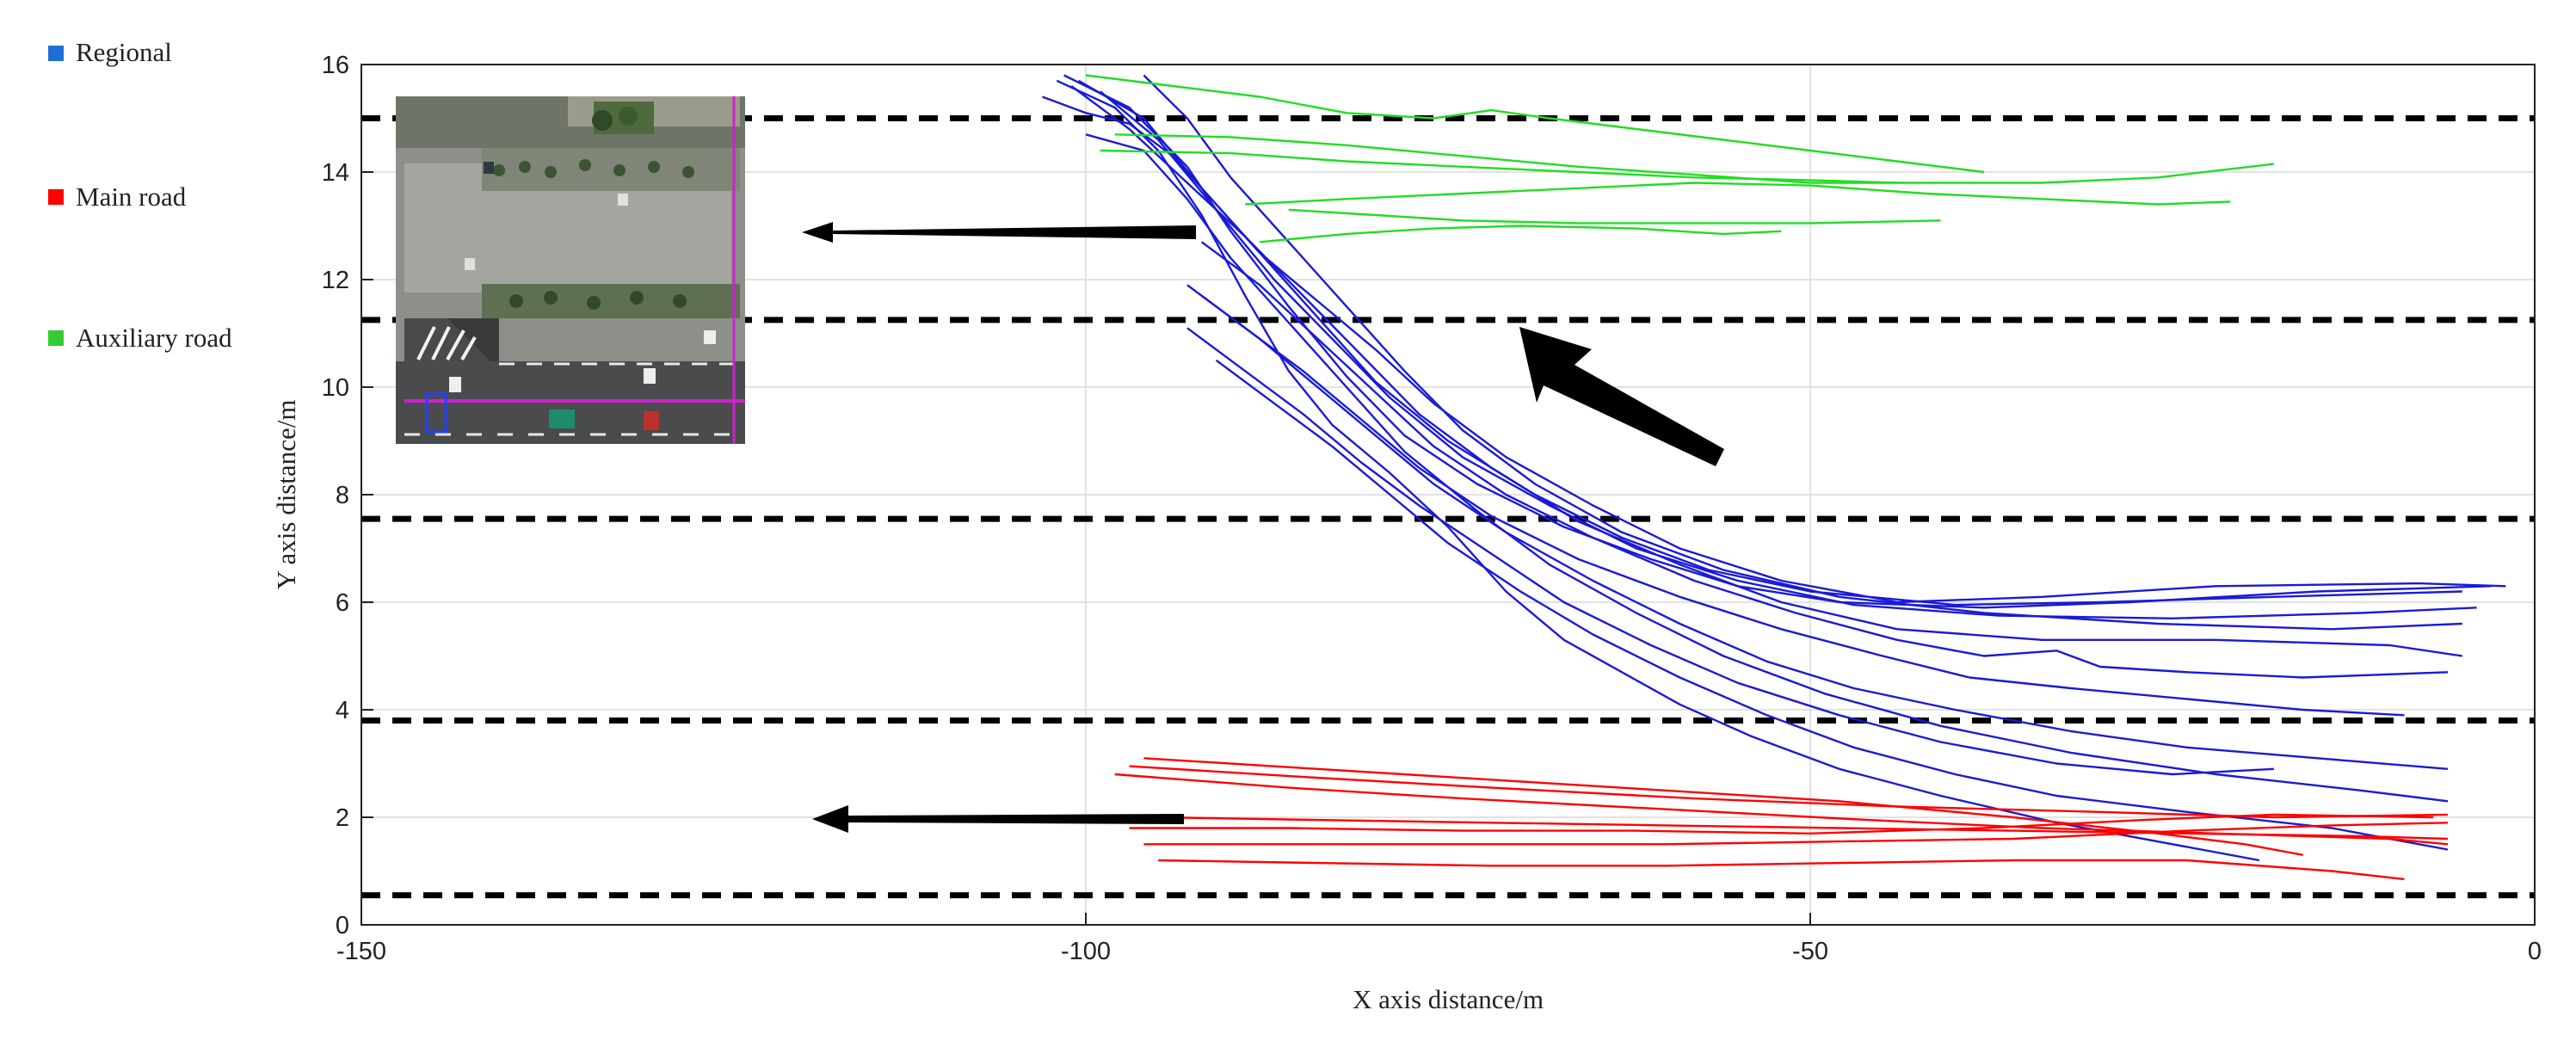 This screenshot has width=2576, height=1047. Describe the element at coordinates (131, 197) in the screenshot. I see `legend-label-main-road: Main road` at that location.